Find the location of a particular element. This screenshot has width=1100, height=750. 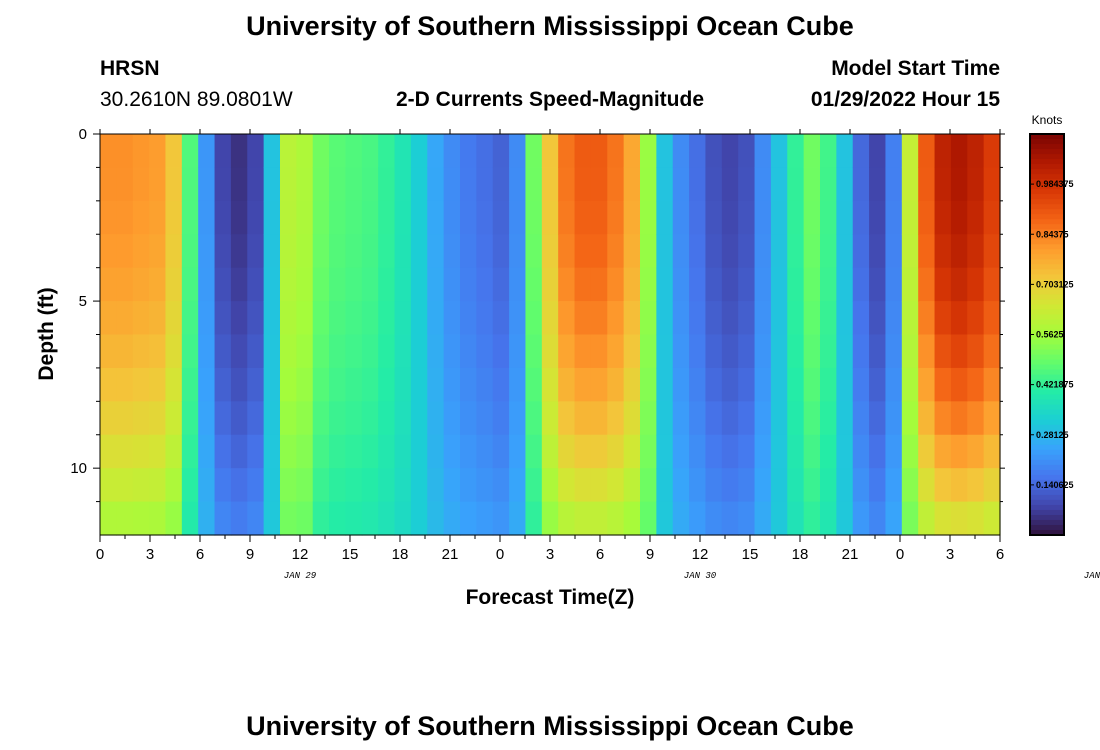

x-tick-label: 6 is located at coordinates (200, 554).